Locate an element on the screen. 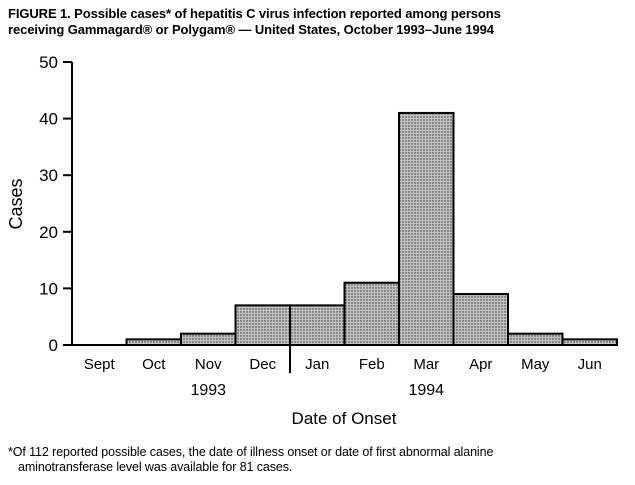  x-tick-label-oct: Oct is located at coordinates (154, 364).